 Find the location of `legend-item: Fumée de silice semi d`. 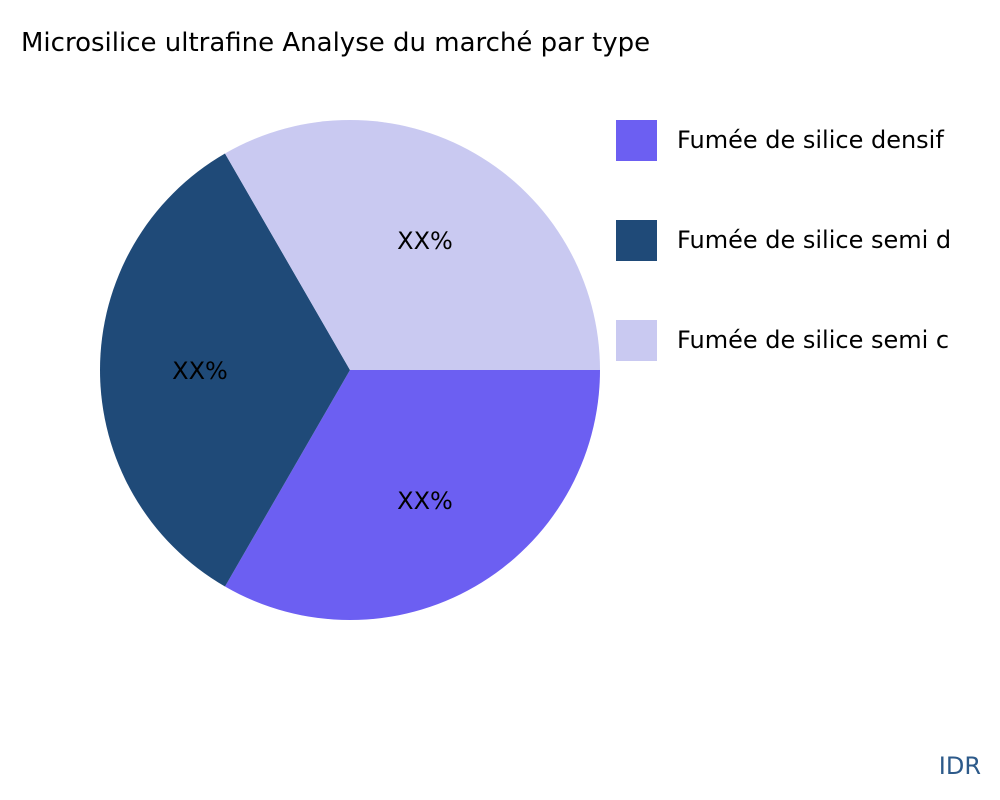

legend-item: Fumée de silice semi d is located at coordinates (784, 240).